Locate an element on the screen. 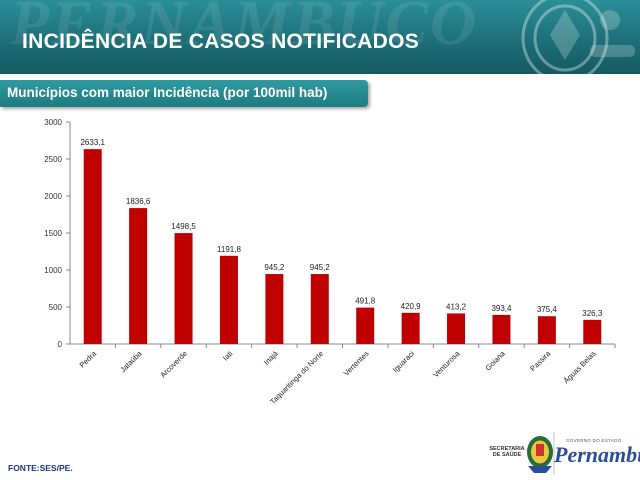 The width and height of the screenshot is (640, 480). source-note: FONTE:SES/PE. is located at coordinates (40, 468).